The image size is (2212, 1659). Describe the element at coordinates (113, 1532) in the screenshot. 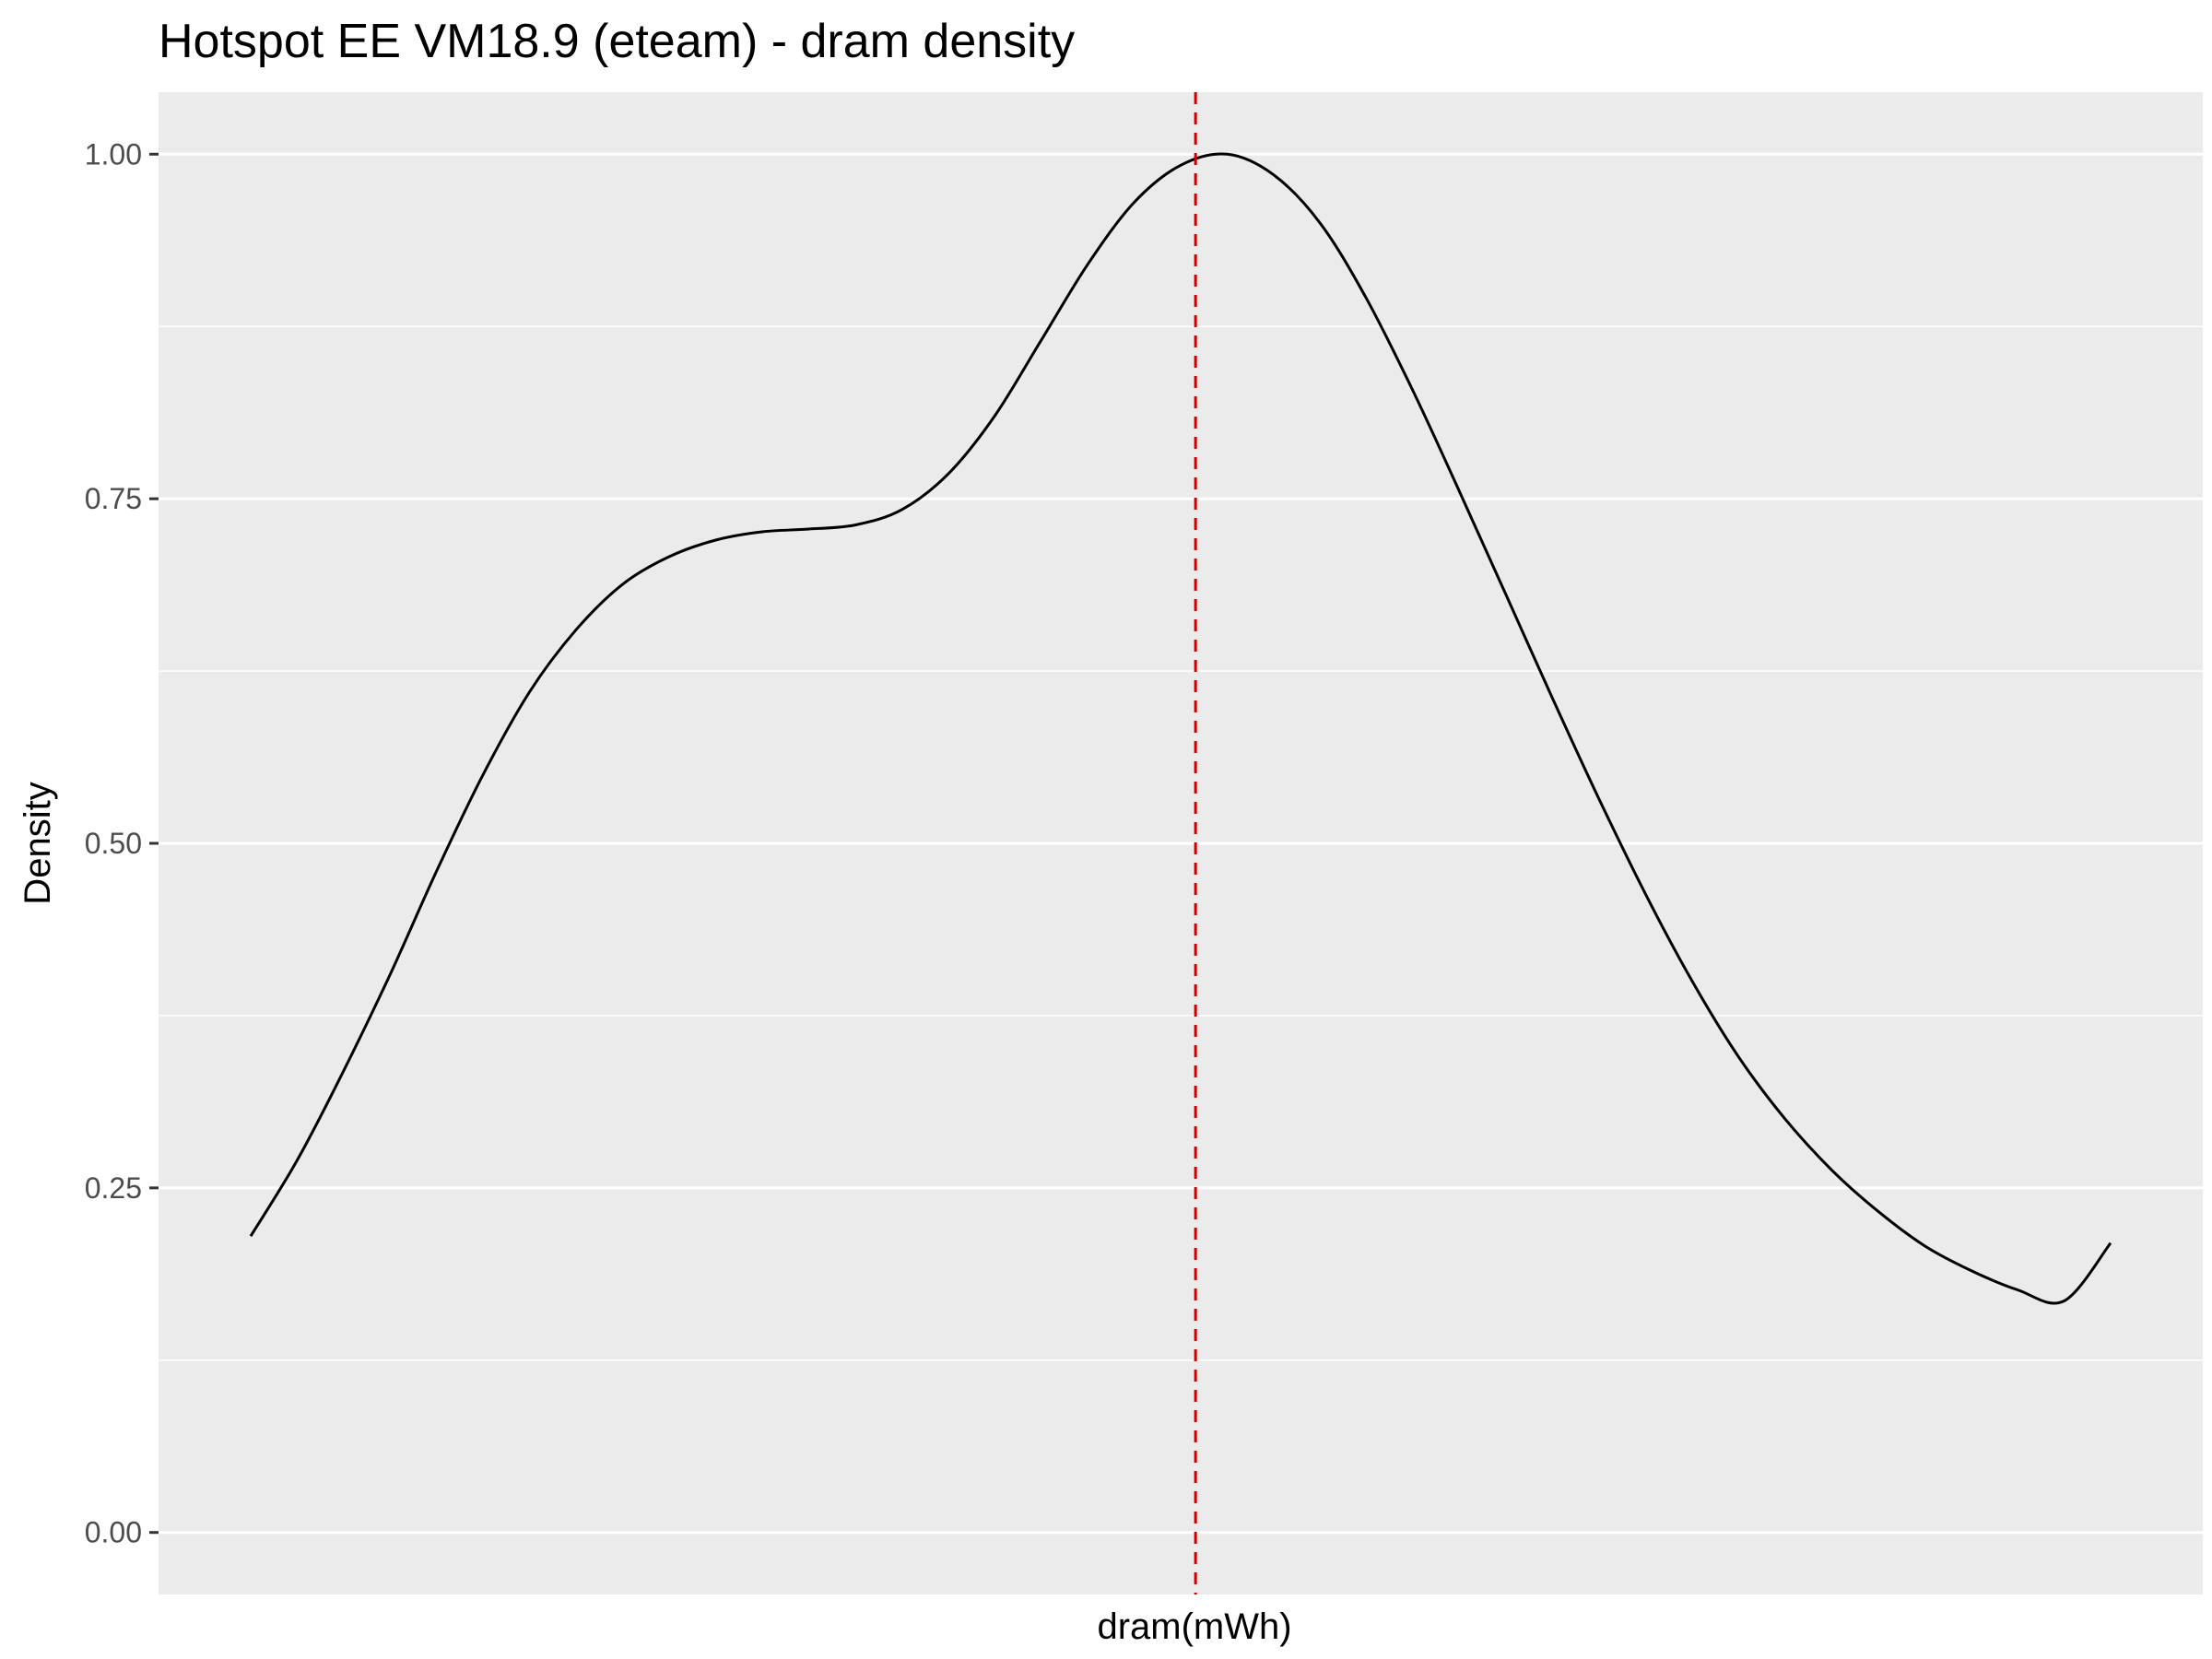

I see `y-tick-label: 0.00` at that location.